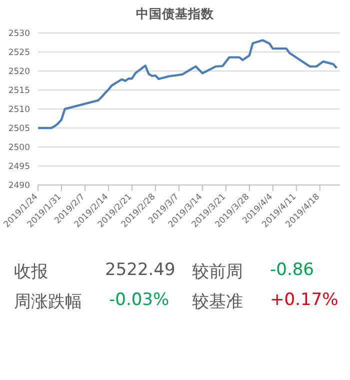 The height and width of the screenshot is (380, 350). What do you see at coordinates (304, 300) in the screenshot?
I see `text: +0.17%` at bounding box center [304, 300].